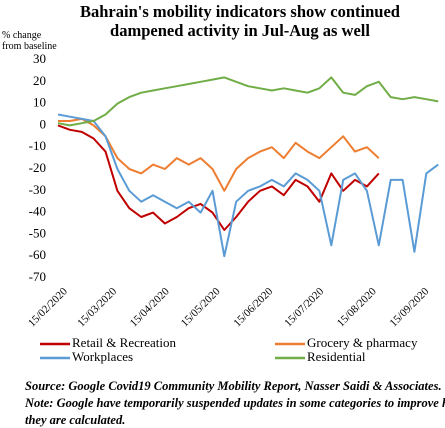 Image resolution: width=445 pixels, height=428 pixels. What do you see at coordinates (37, 145) in the screenshot?
I see `y-tick-label: -10` at bounding box center [37, 145].